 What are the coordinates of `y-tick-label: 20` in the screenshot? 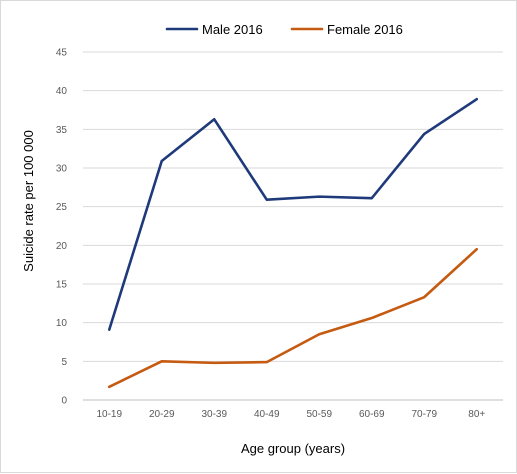 It's located at (62, 246).